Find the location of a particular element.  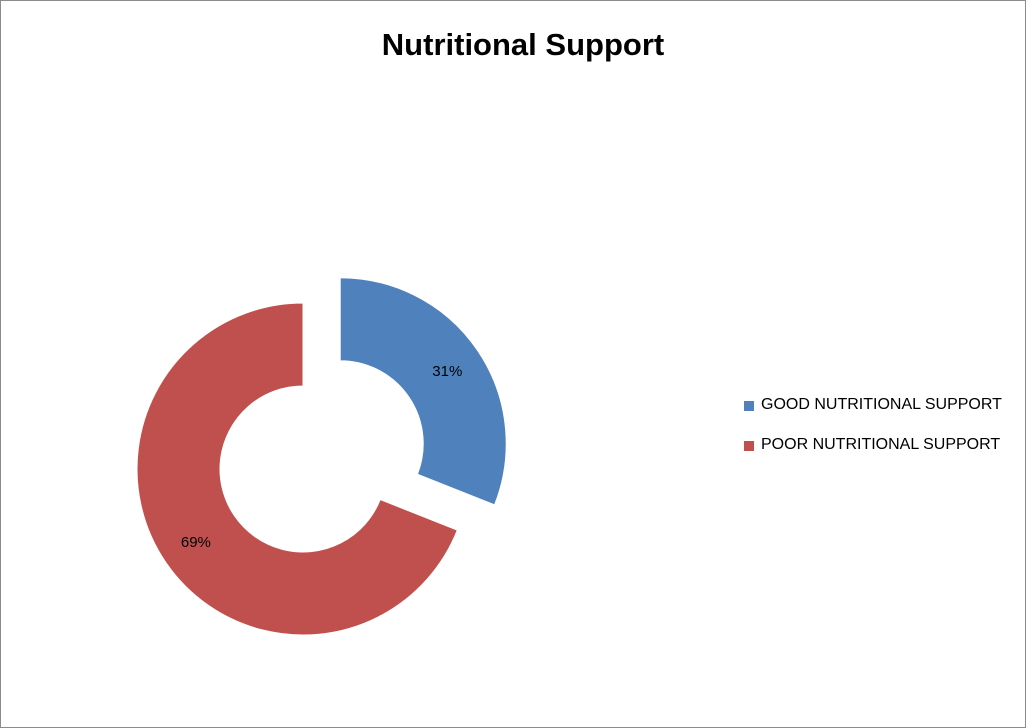

legend-label: GOOD NUTRITIONAL SUPPORT is located at coordinates (881, 404).